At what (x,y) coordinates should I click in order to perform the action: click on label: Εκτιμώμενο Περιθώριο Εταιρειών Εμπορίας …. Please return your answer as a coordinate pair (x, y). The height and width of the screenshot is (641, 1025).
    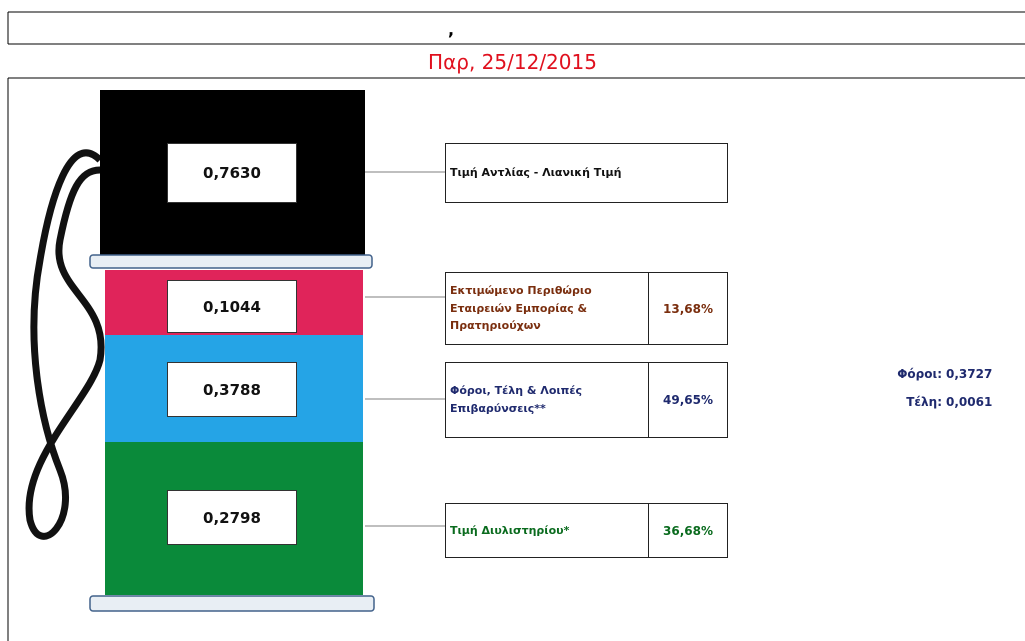
    Looking at the image, I should click on (521, 308).